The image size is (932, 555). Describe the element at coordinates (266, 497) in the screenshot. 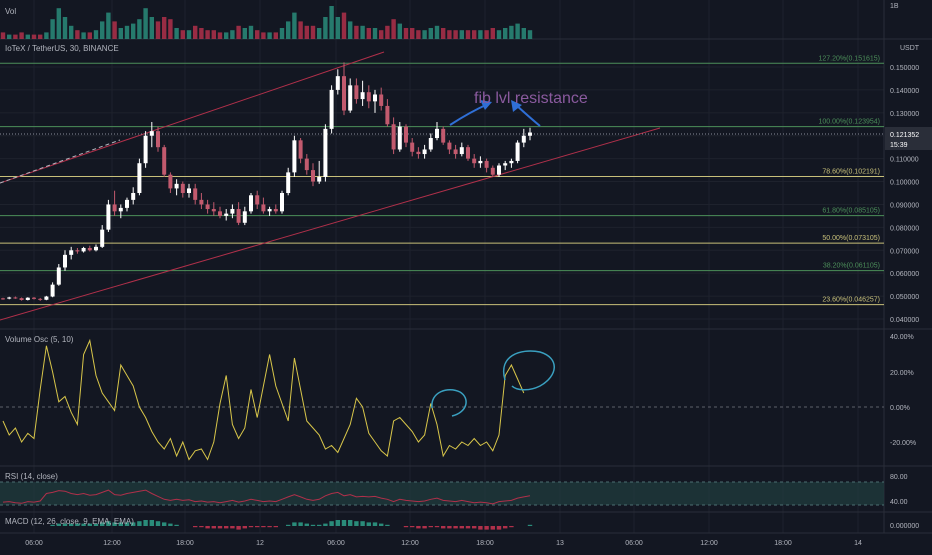

I see `rsi-line` at that location.